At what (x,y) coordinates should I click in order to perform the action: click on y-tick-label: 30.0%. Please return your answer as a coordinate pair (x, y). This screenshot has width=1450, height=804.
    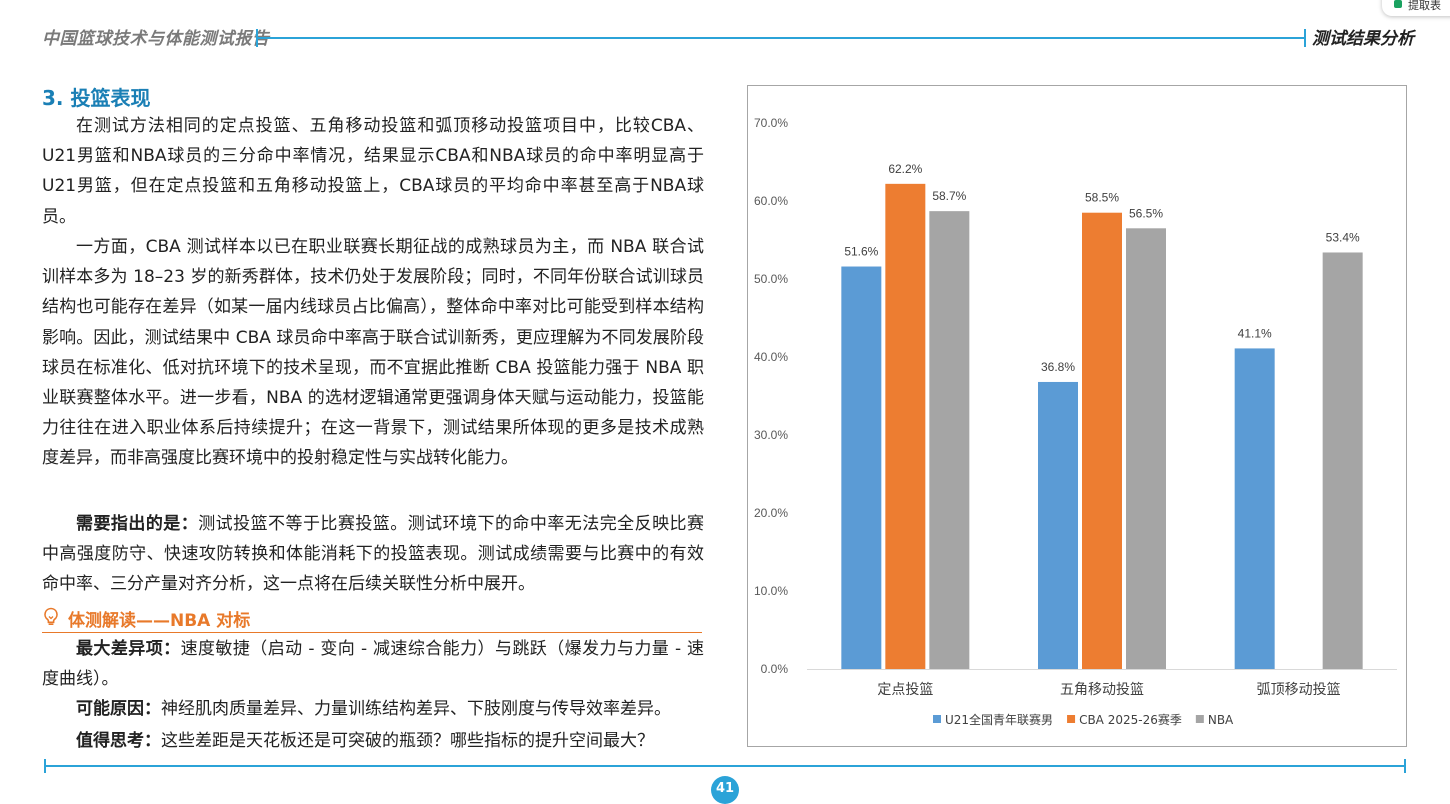
    Looking at the image, I should click on (771, 435).